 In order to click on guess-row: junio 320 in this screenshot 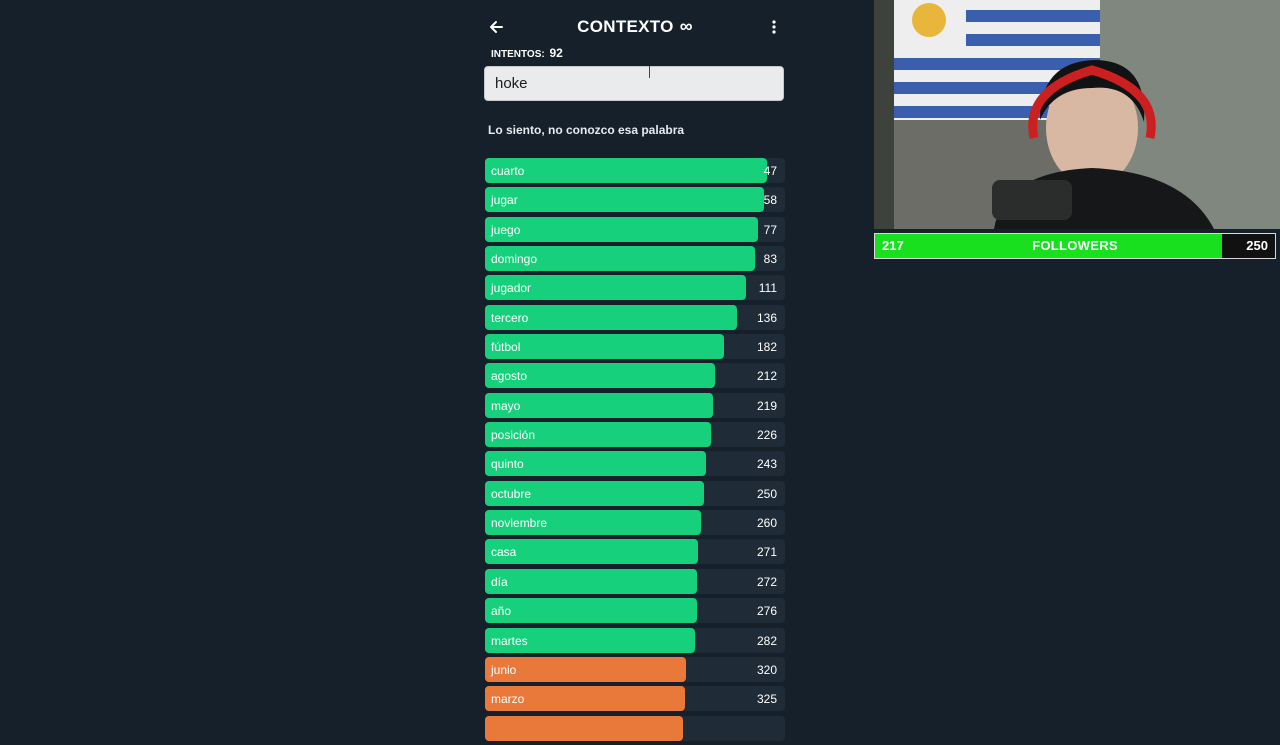, I will do `click(635, 669)`.